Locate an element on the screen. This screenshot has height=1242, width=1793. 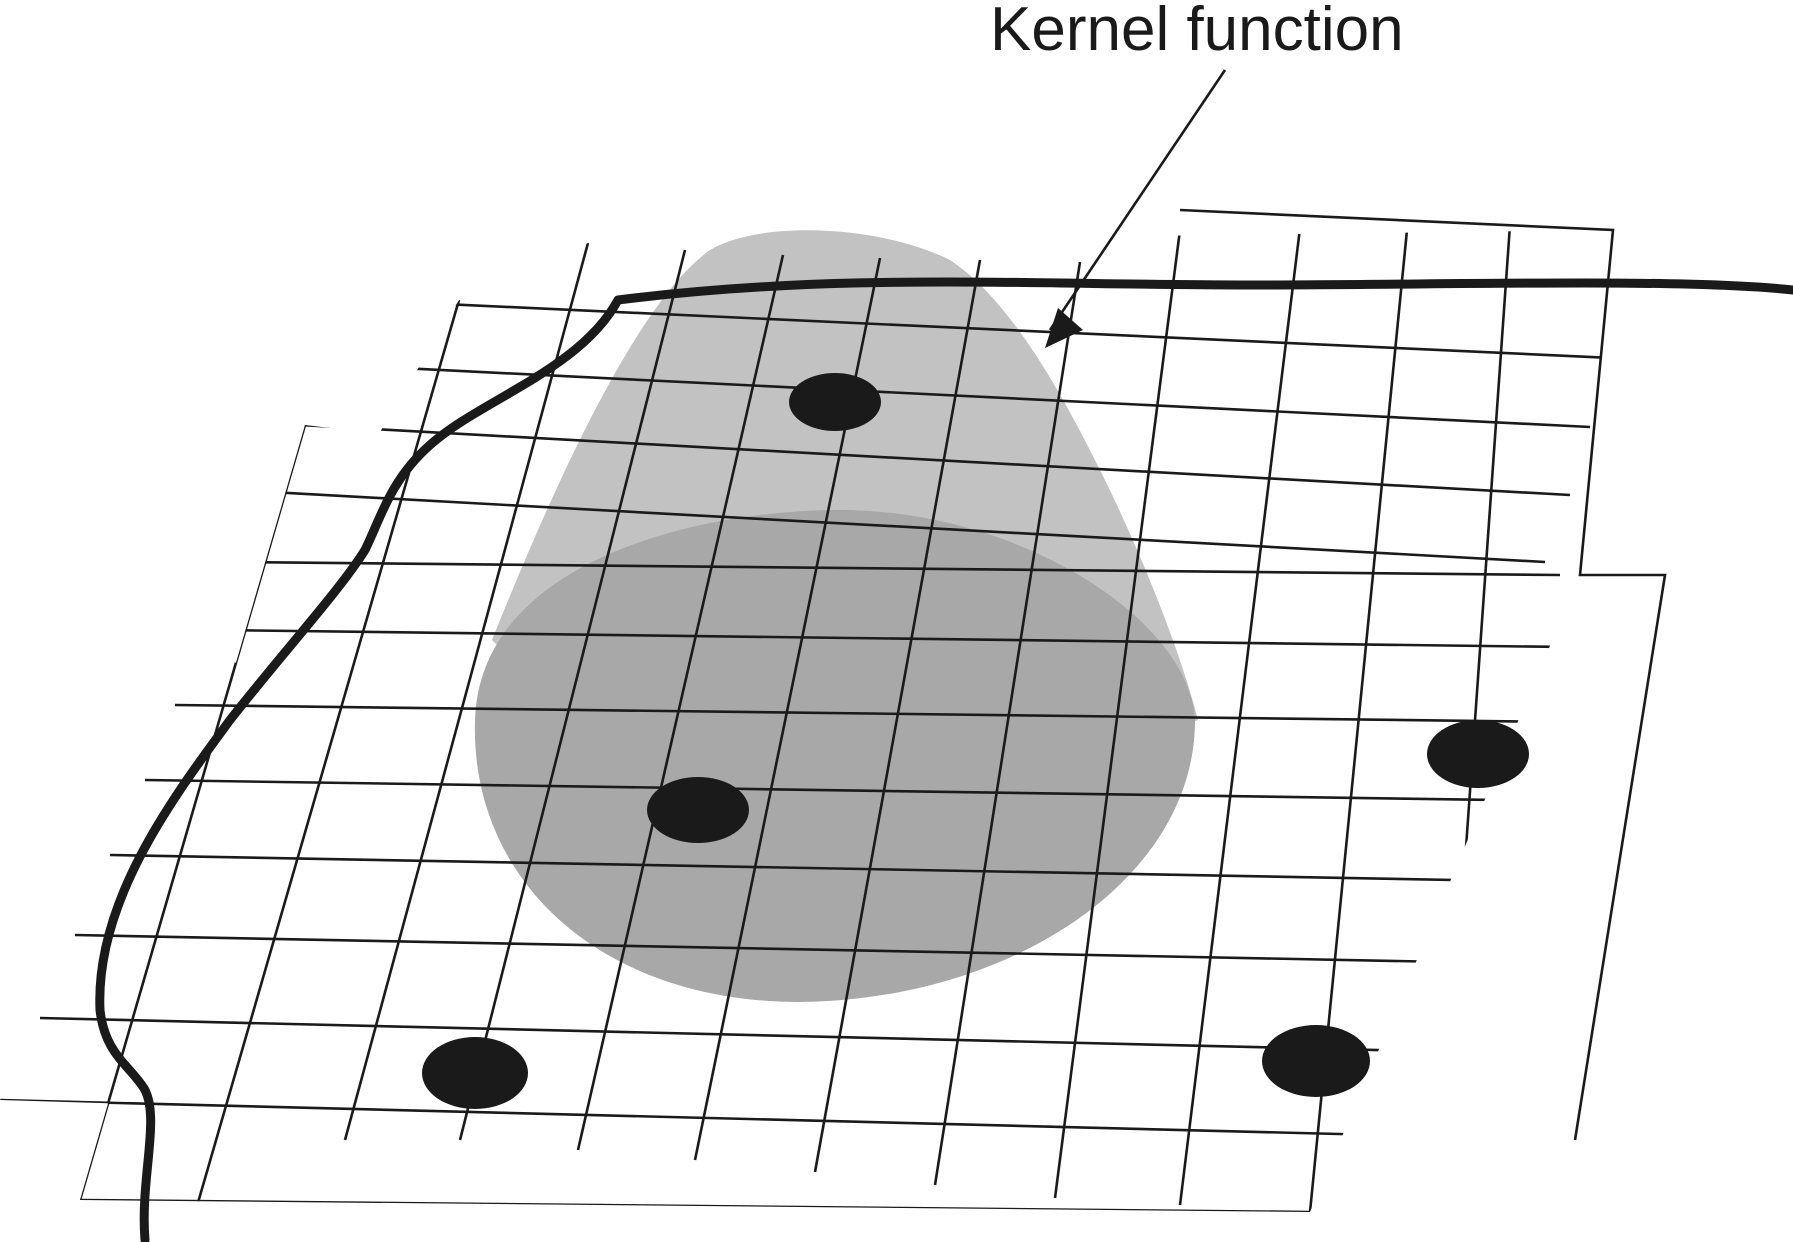
arrowhead-icon is located at coordinates (1064, 328).